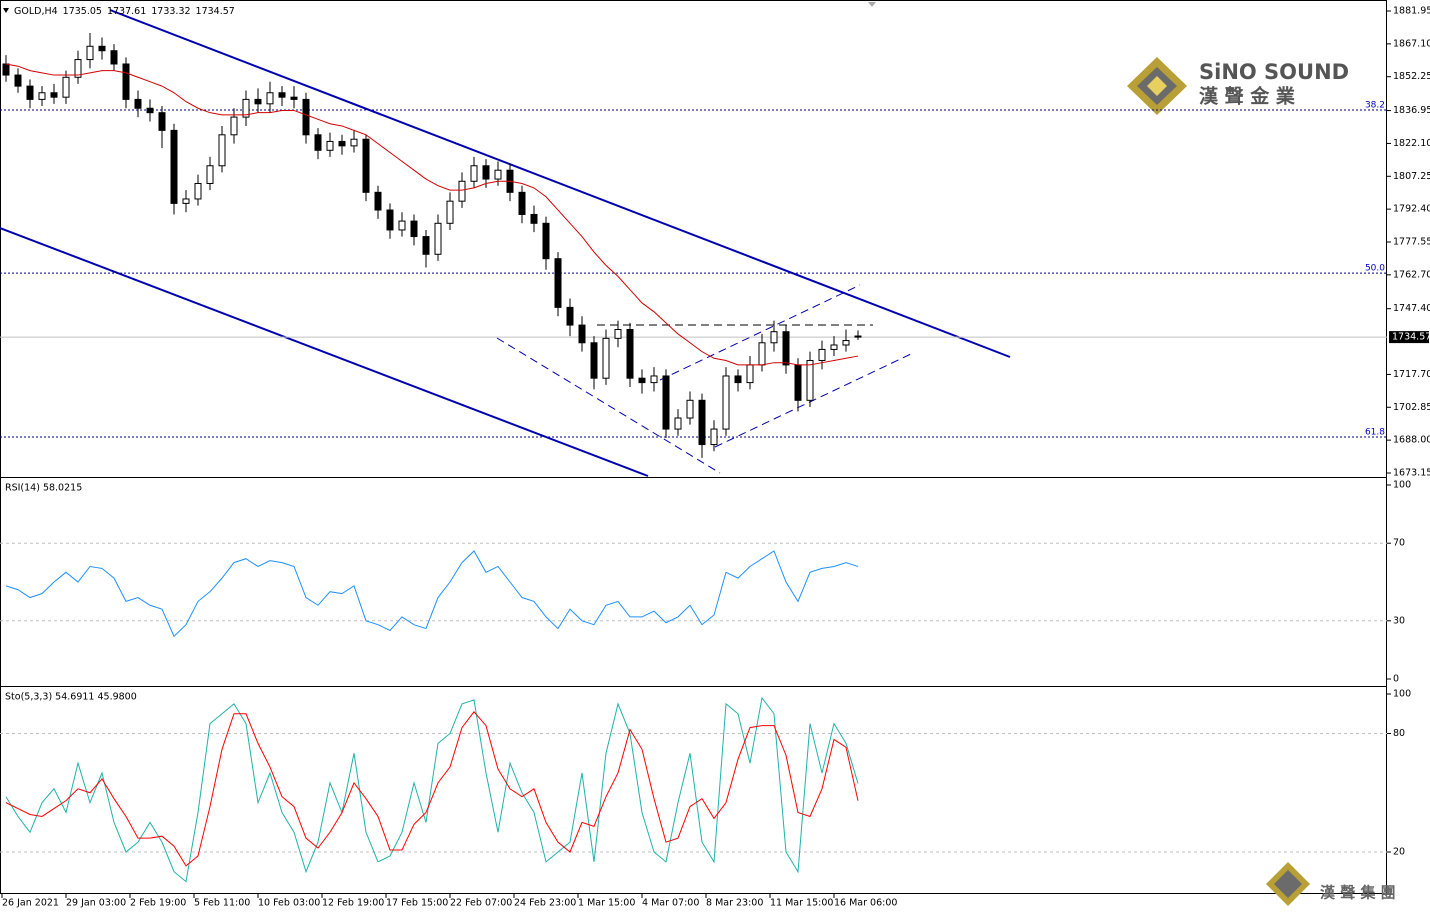 This screenshot has height=912, width=1430. I want to click on x-tick-label: 26 Jan 2021, so click(30, 903).